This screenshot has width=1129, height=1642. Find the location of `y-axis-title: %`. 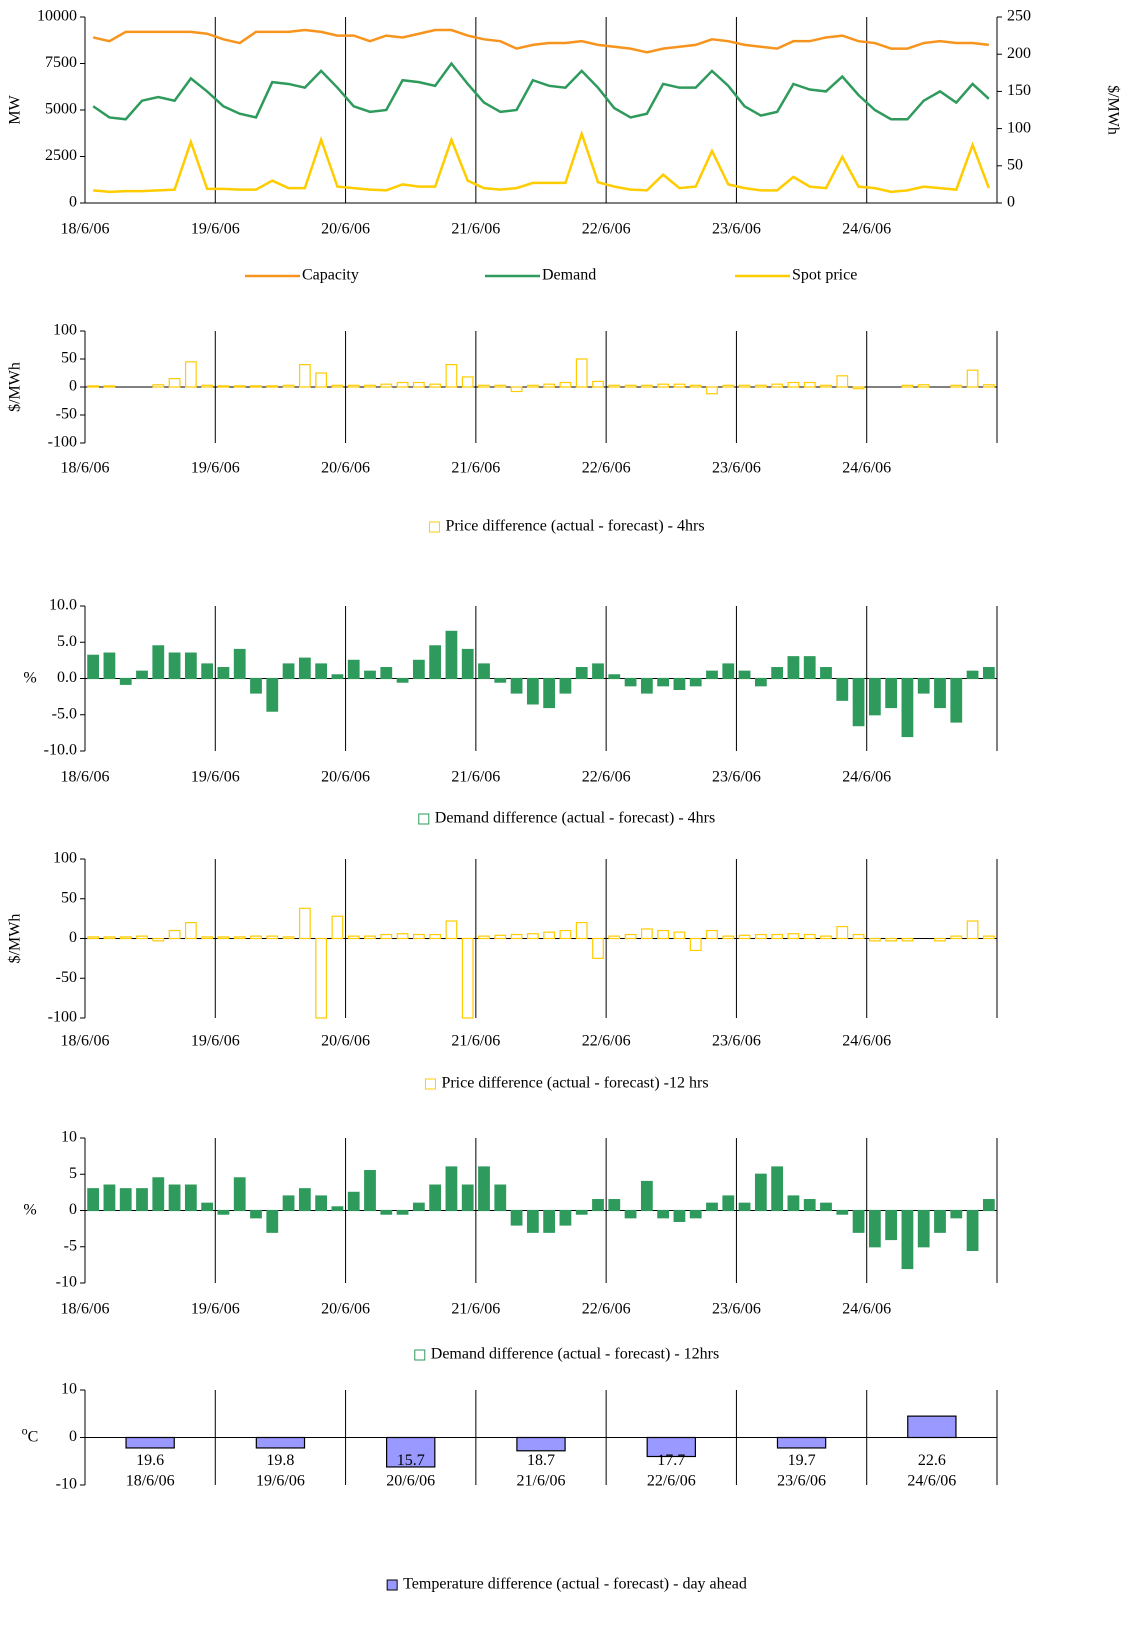

y-axis-title: % is located at coordinates (29, 1209).